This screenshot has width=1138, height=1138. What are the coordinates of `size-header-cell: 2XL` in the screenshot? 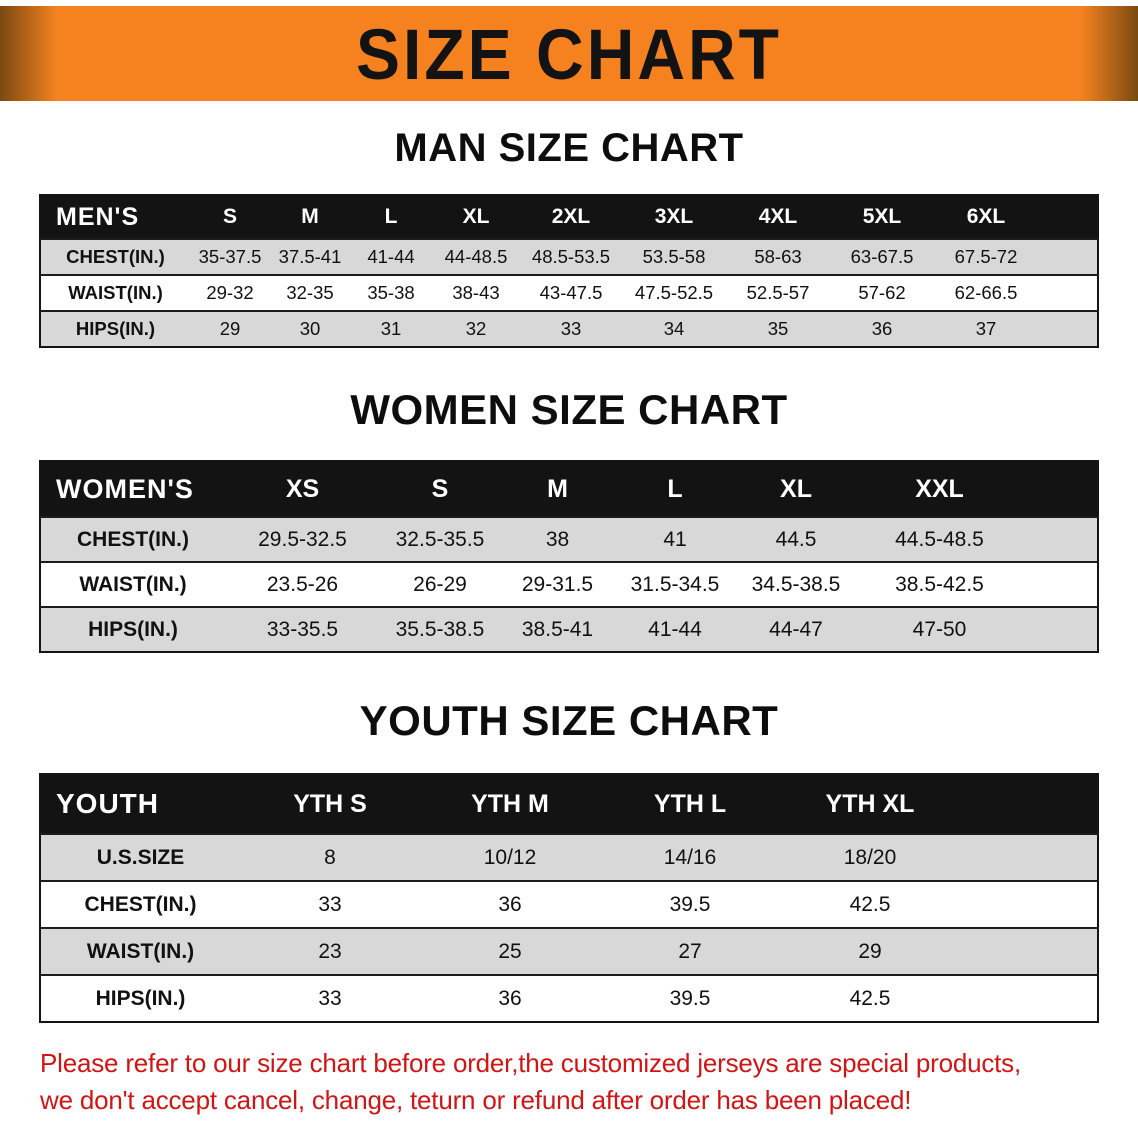 It's located at (571, 217).